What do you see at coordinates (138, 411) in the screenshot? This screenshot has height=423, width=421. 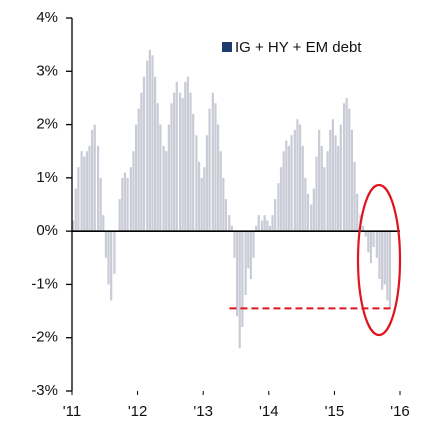 I see `x-tick-label: '12` at bounding box center [138, 411].